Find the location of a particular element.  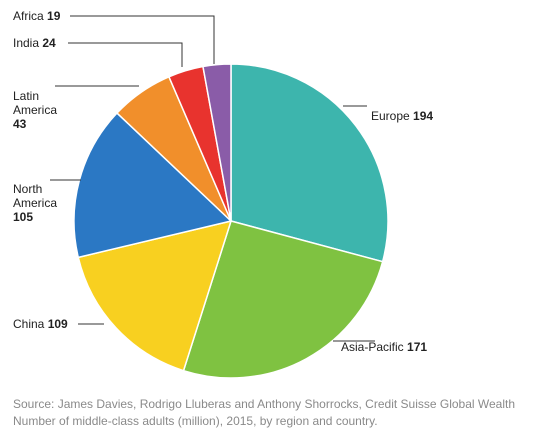

slice-value-india: 24 is located at coordinates (49, 43).